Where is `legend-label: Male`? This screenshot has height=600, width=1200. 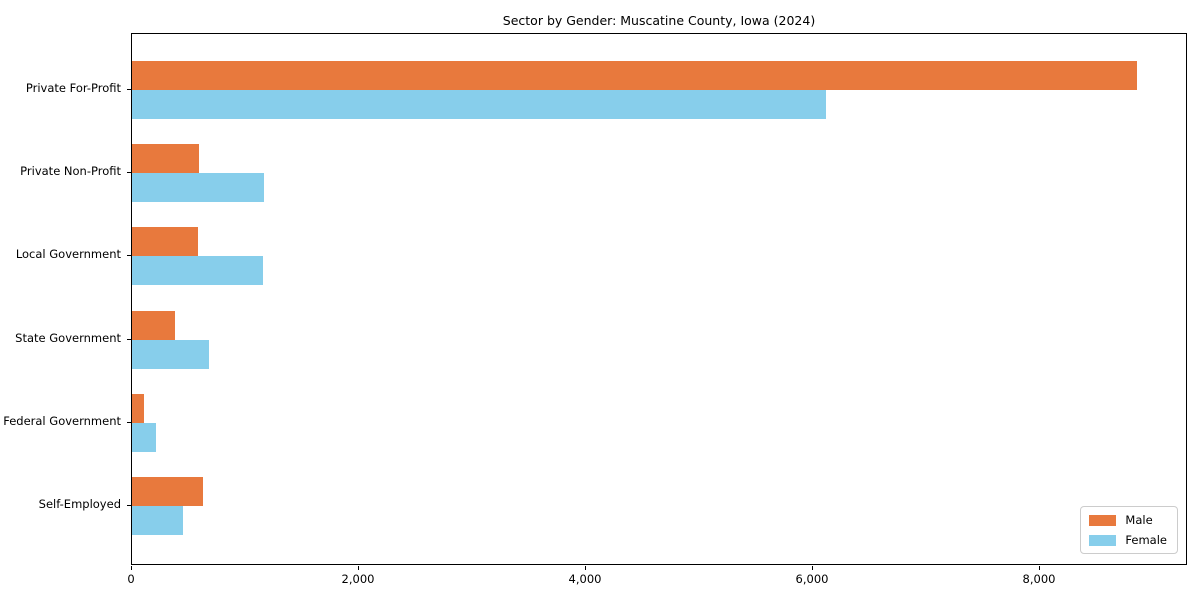
legend-label: Male is located at coordinates (1139, 520).